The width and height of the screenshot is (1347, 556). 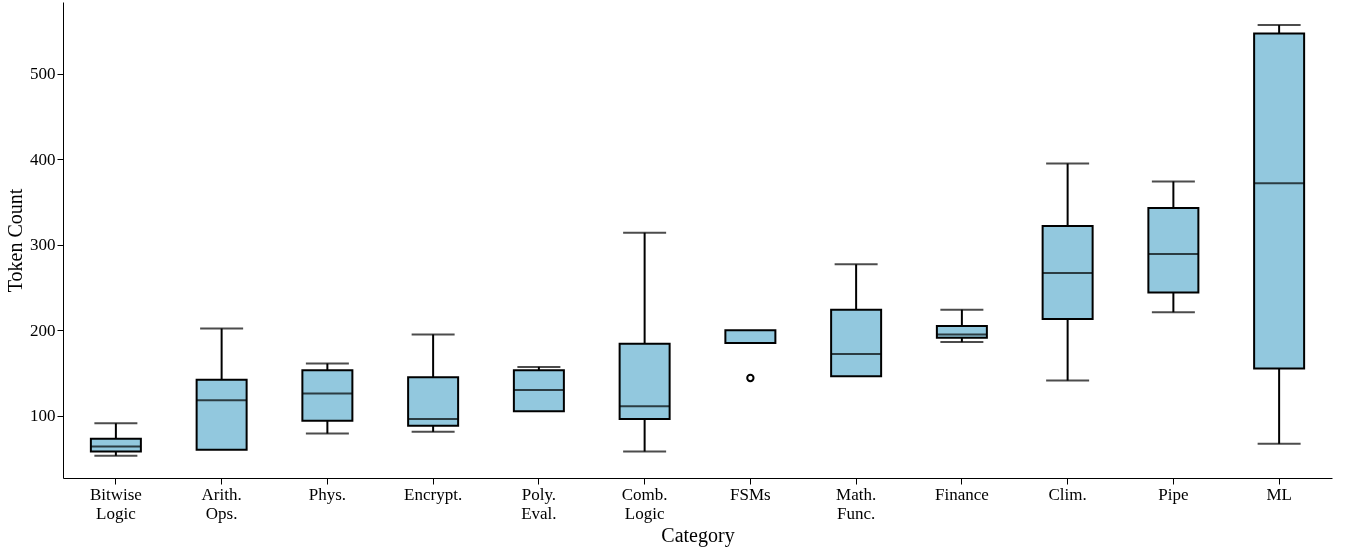 I want to click on y-tick-label: 500, so click(x=43, y=74).